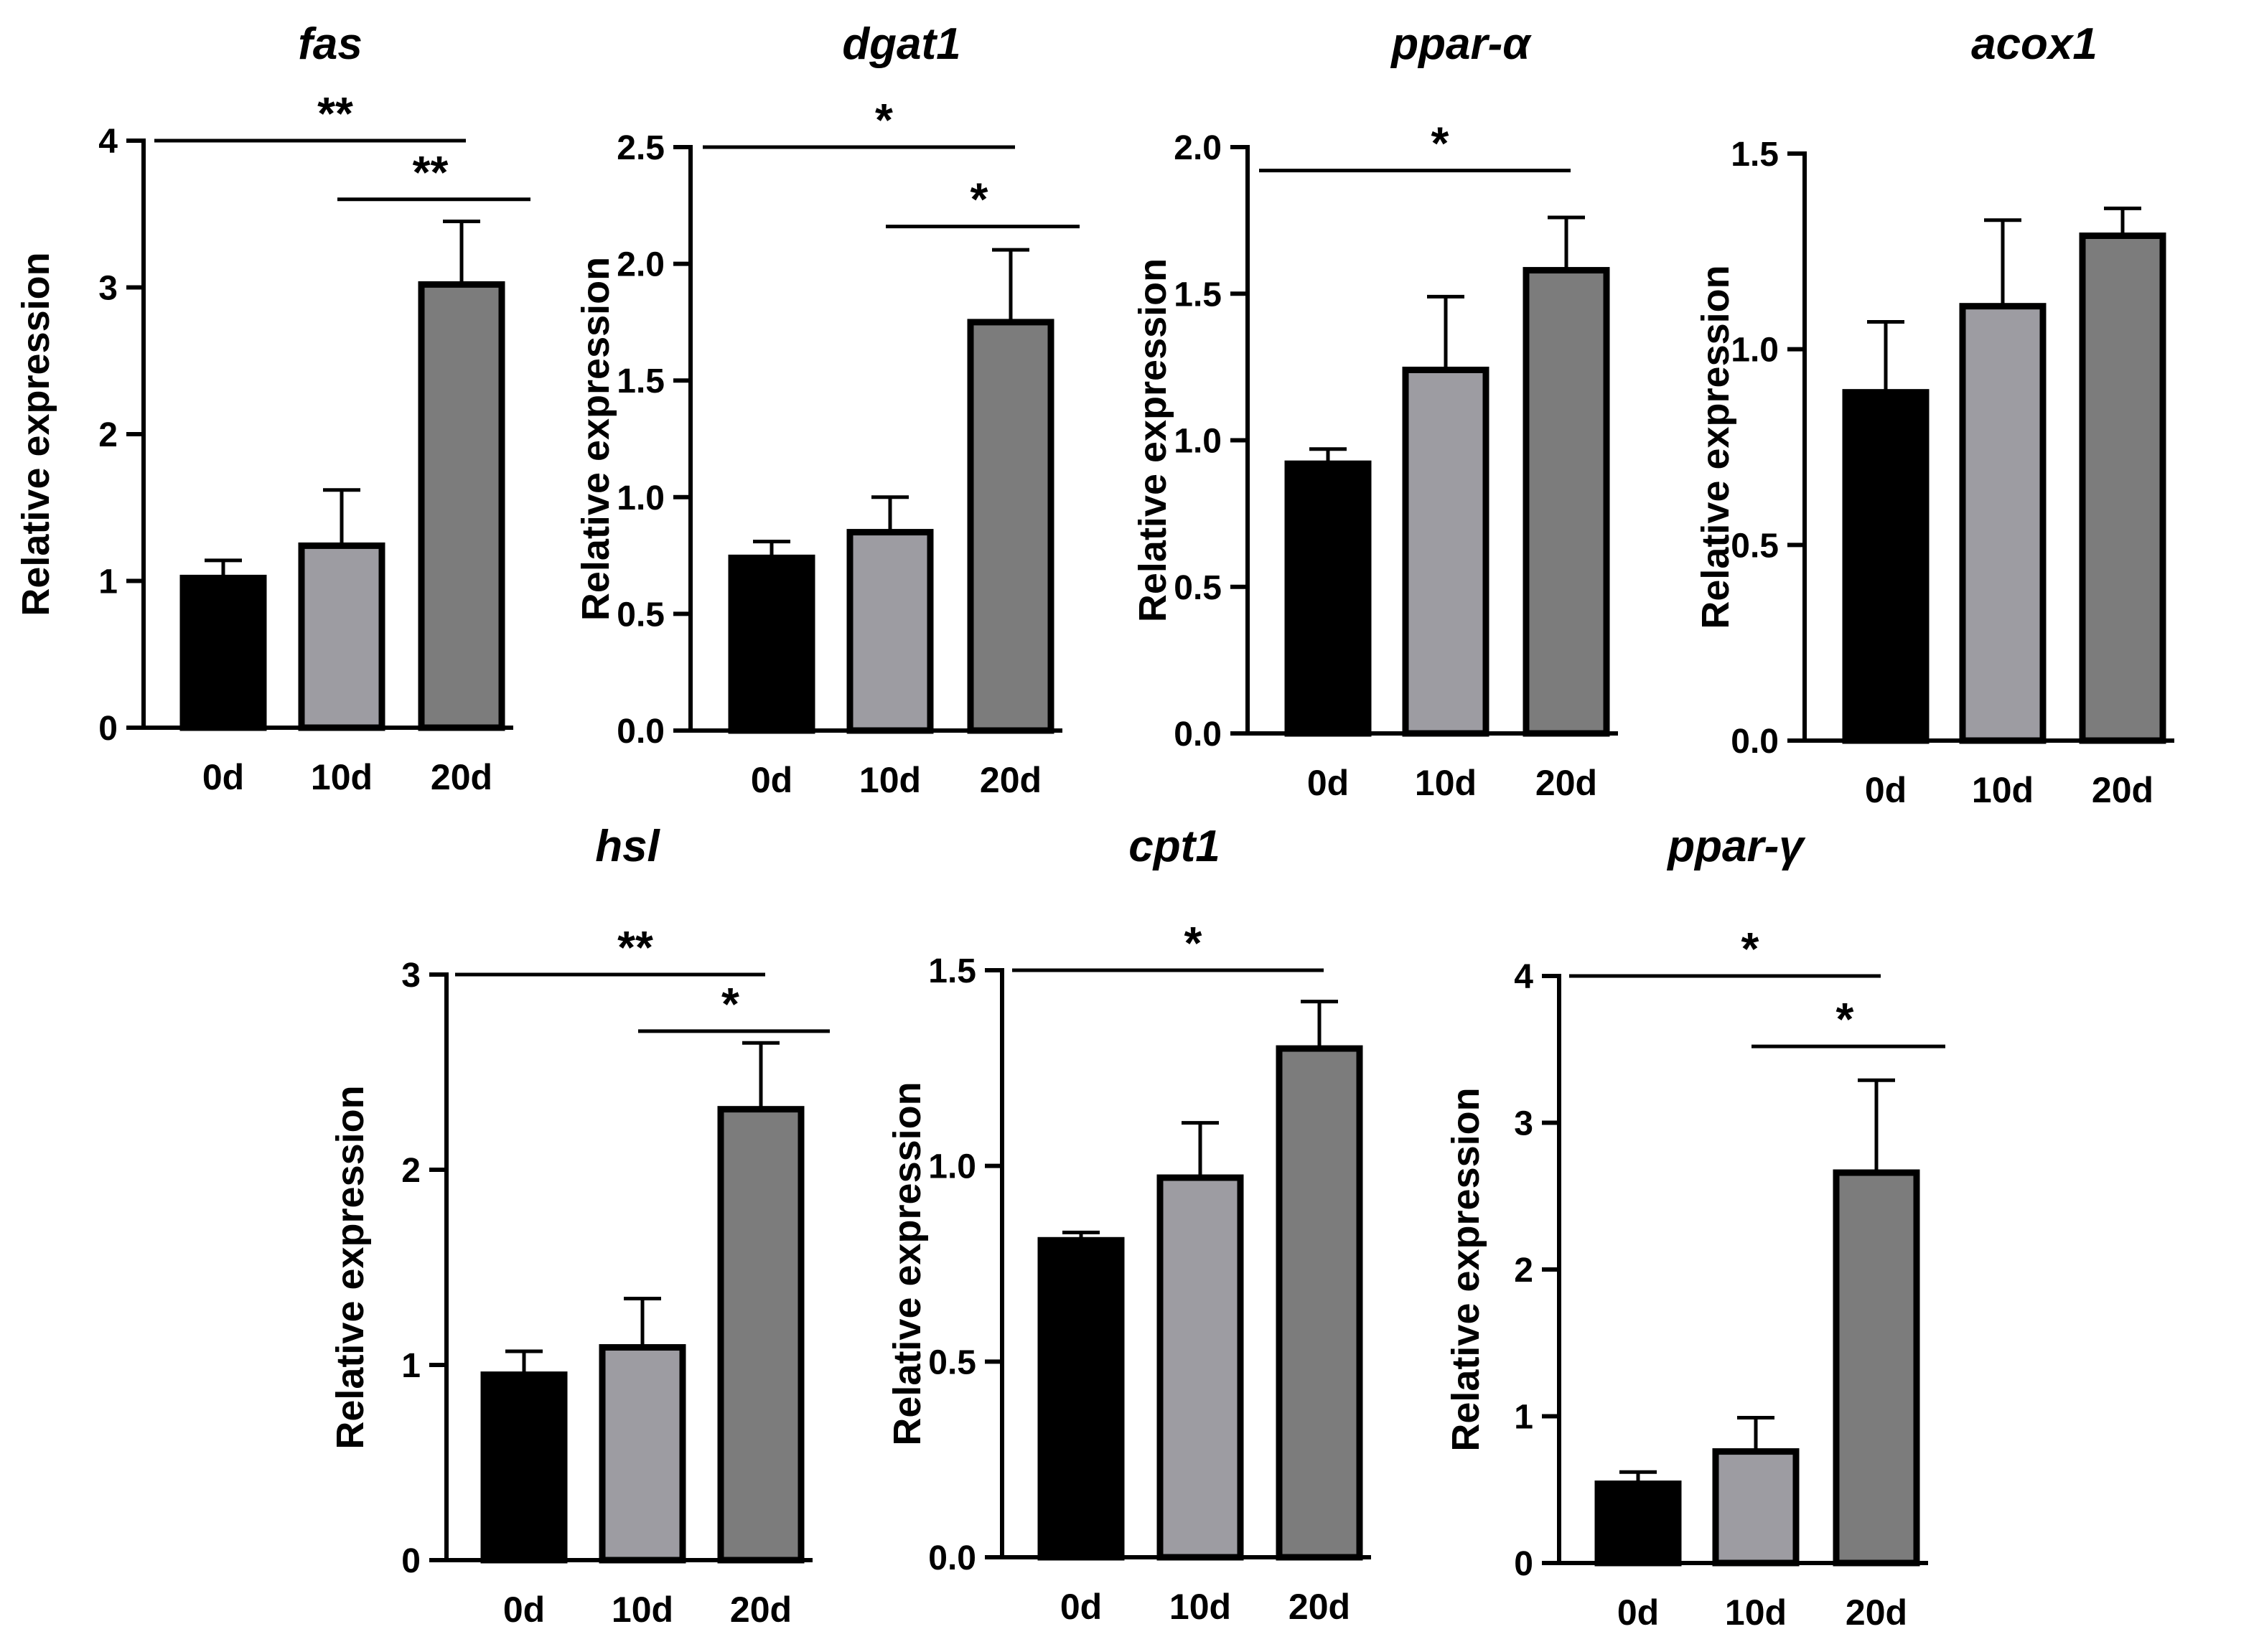  Describe the element at coordinates (628, 846) in the screenshot. I see `chart-title: hsl` at that location.